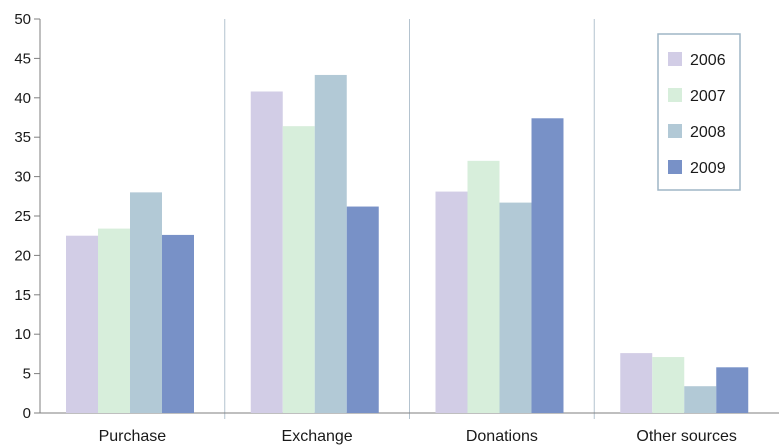 Image resolution: width=780 pixels, height=445 pixels. Describe the element at coordinates (22, 295) in the screenshot. I see `y-tick-label: 15` at that location.